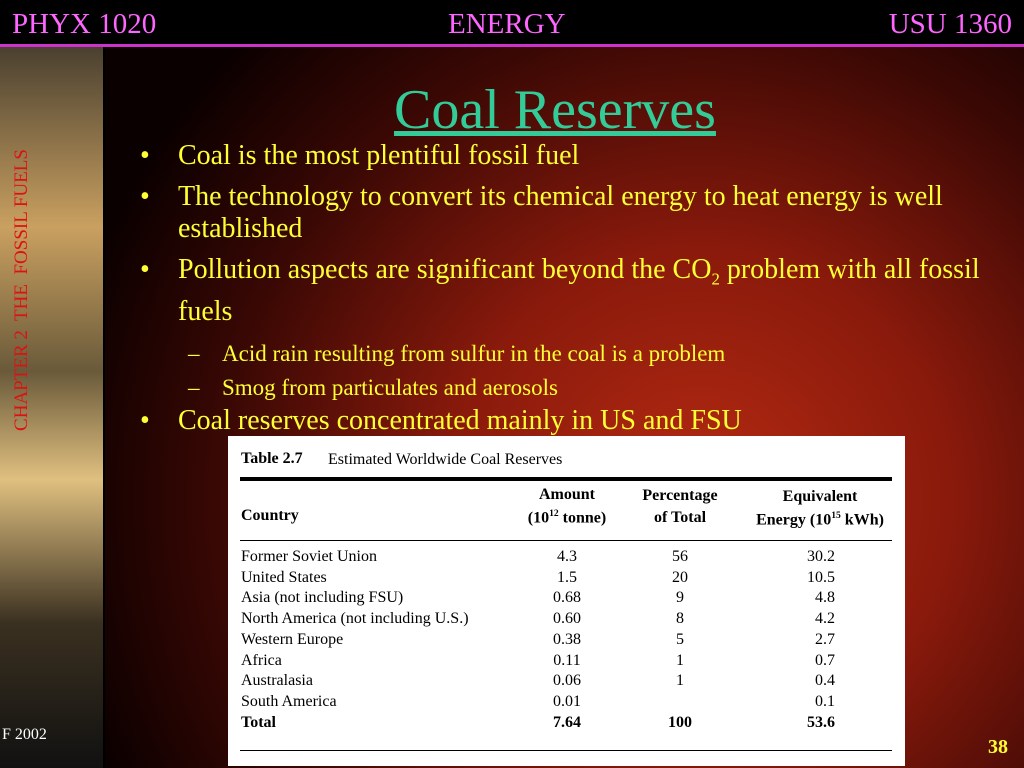  Describe the element at coordinates (555, 110) in the screenshot. I see `title: Coal Reserves` at that location.